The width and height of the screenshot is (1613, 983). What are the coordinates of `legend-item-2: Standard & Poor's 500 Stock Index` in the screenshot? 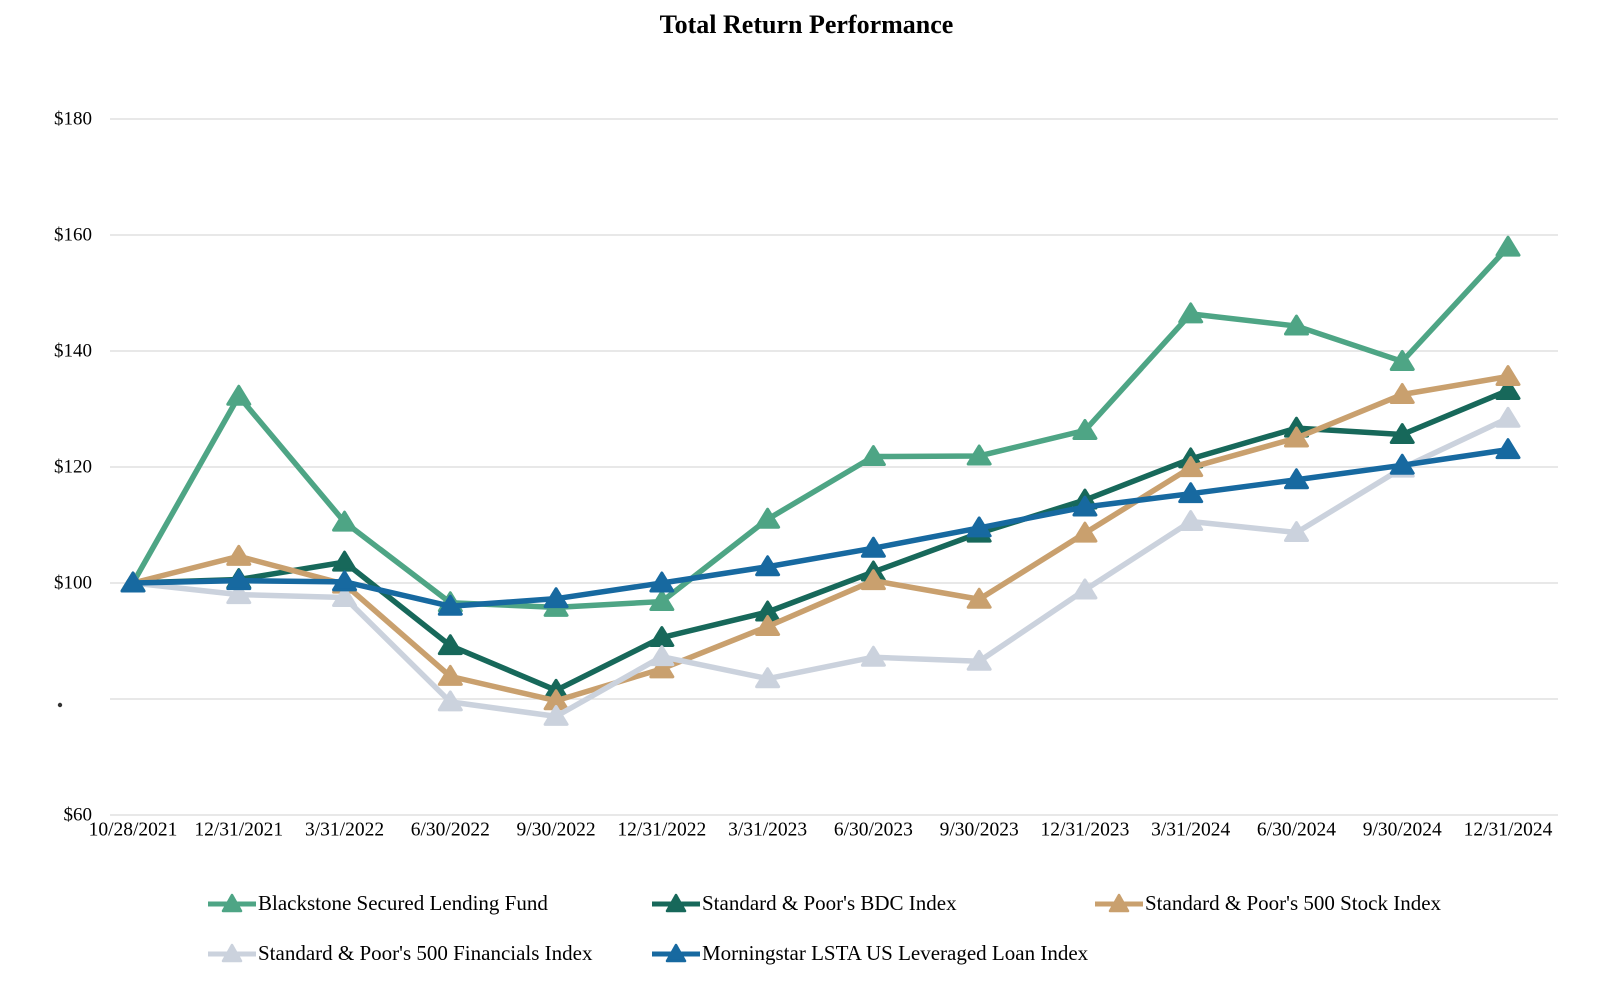 It's located at (1268, 903).